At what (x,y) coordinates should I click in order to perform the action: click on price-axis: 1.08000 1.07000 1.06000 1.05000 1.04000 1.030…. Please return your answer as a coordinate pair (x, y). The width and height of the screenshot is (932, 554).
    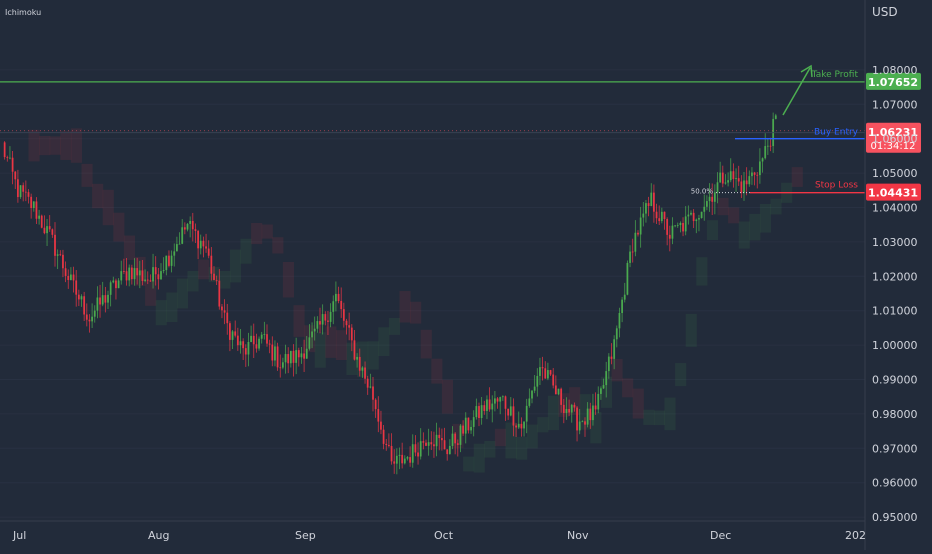
    Looking at the image, I should click on (895, 294).